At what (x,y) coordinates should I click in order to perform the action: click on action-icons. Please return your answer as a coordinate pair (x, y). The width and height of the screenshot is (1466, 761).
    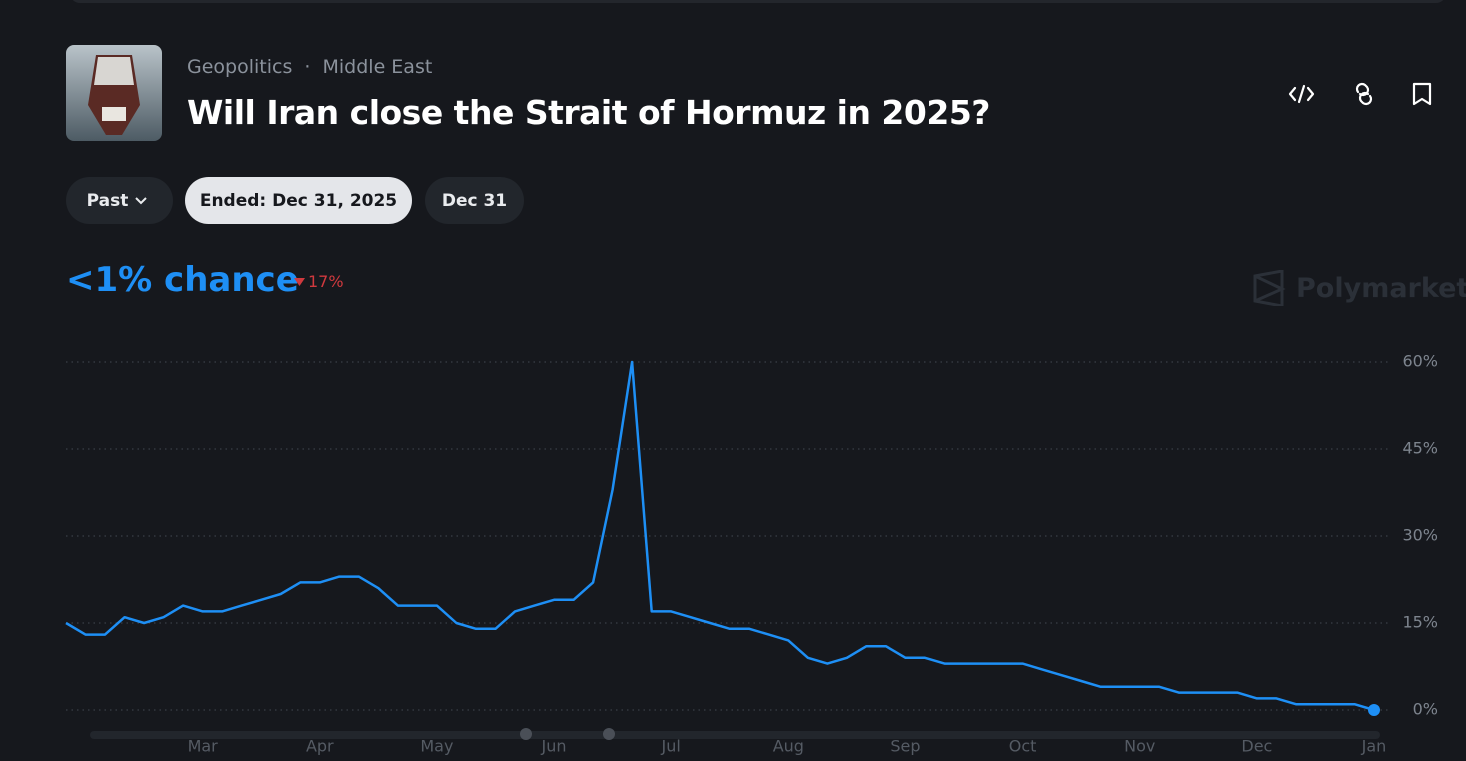
    Looking at the image, I should click on (1360, 94).